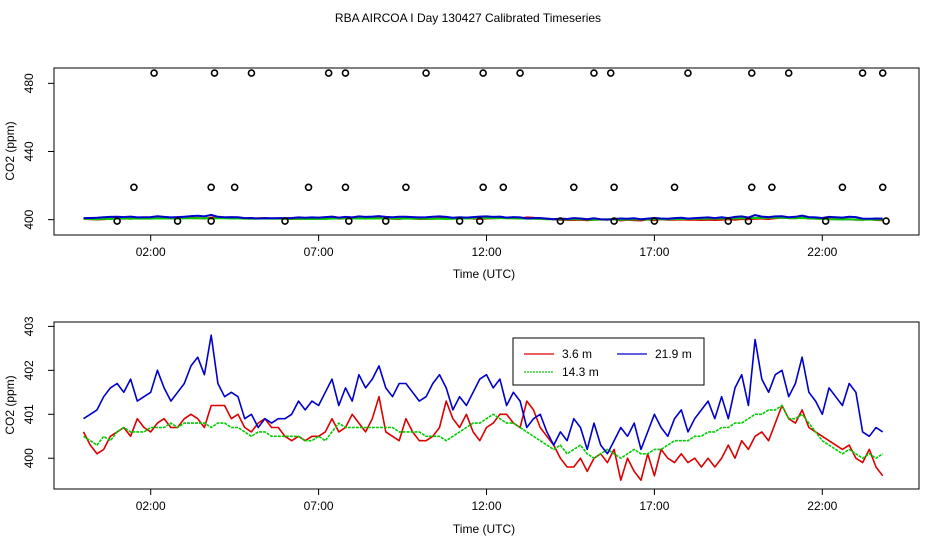 This screenshot has width=936, height=540. I want to click on upper-y-tick-label: 440, so click(29, 151).